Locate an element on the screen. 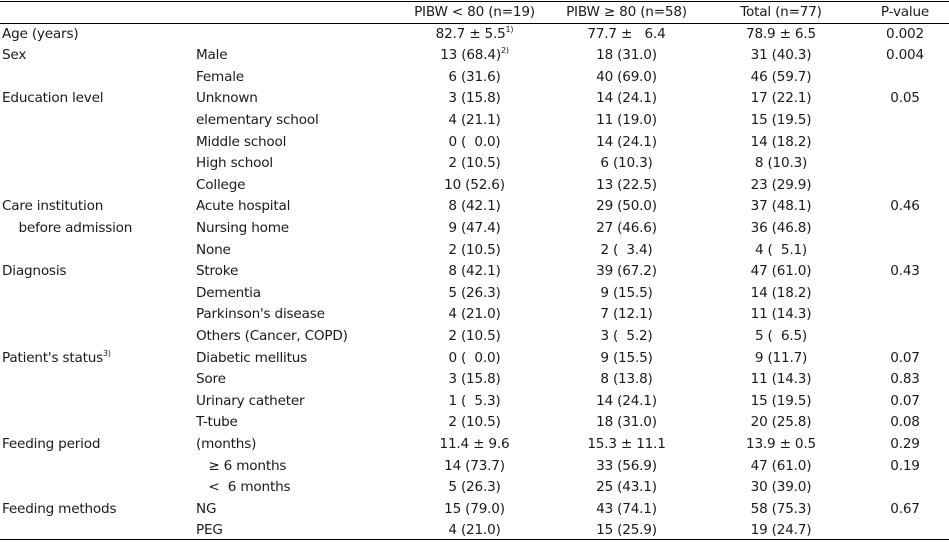 This screenshot has height=542, width=949. cell-total-text: 5 ( 6.5) is located at coordinates (781, 335).